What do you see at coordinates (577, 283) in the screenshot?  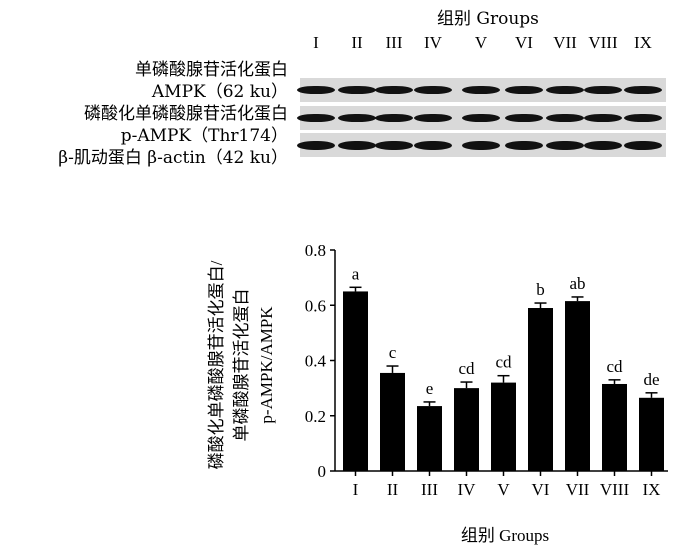 I see `significance-label: ab` at bounding box center [577, 283].